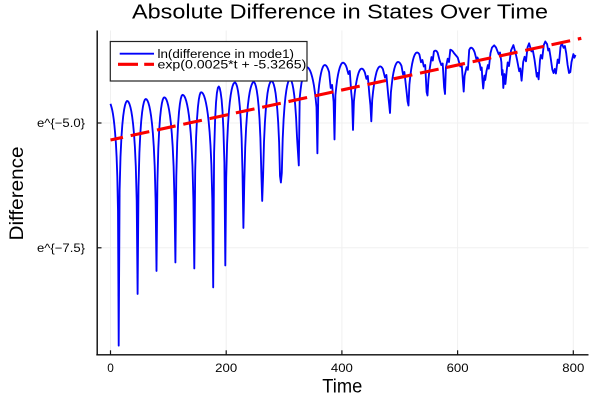 The image size is (600, 400). What do you see at coordinates (61, 123) in the screenshot?
I see `svg-text: e^{−5.0}` at bounding box center [61, 123].